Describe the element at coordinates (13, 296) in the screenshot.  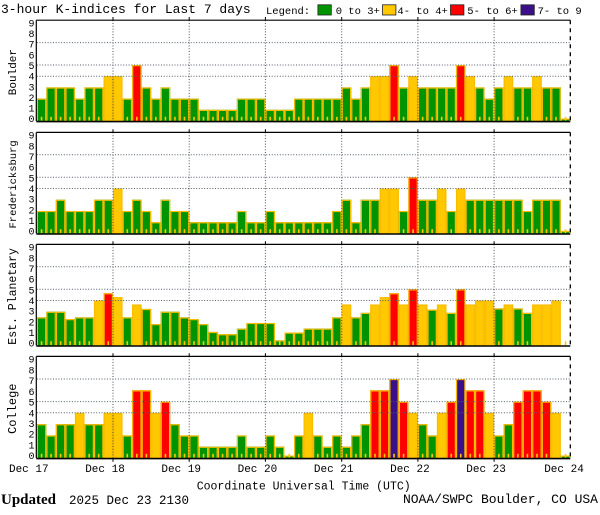
I see `svg-text: Est. Planetary` at that location.